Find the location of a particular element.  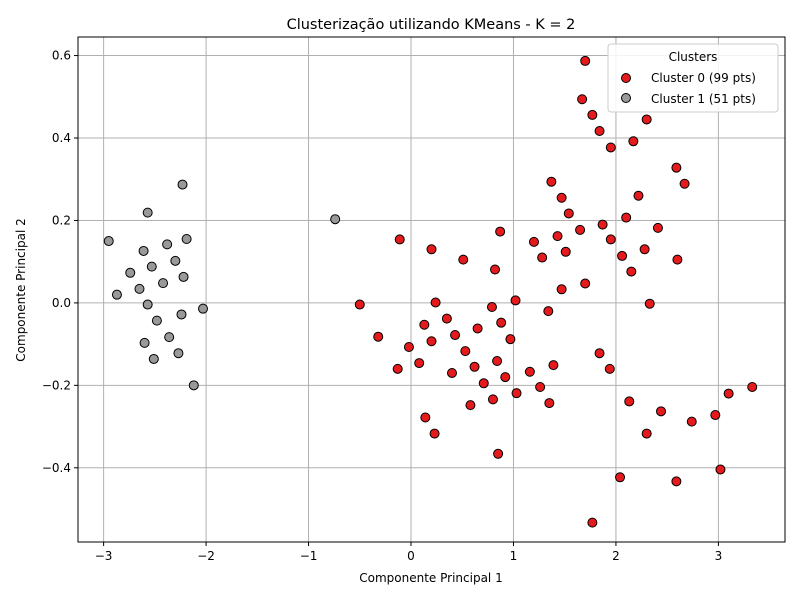

x-tick-label: −2 is located at coordinates (206, 556).